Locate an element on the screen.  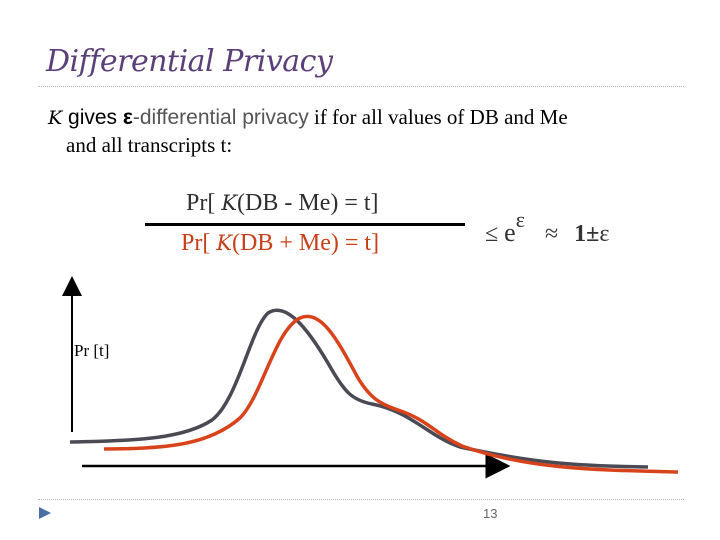
numerator-prefix: Pr[ is located at coordinates (201, 203).